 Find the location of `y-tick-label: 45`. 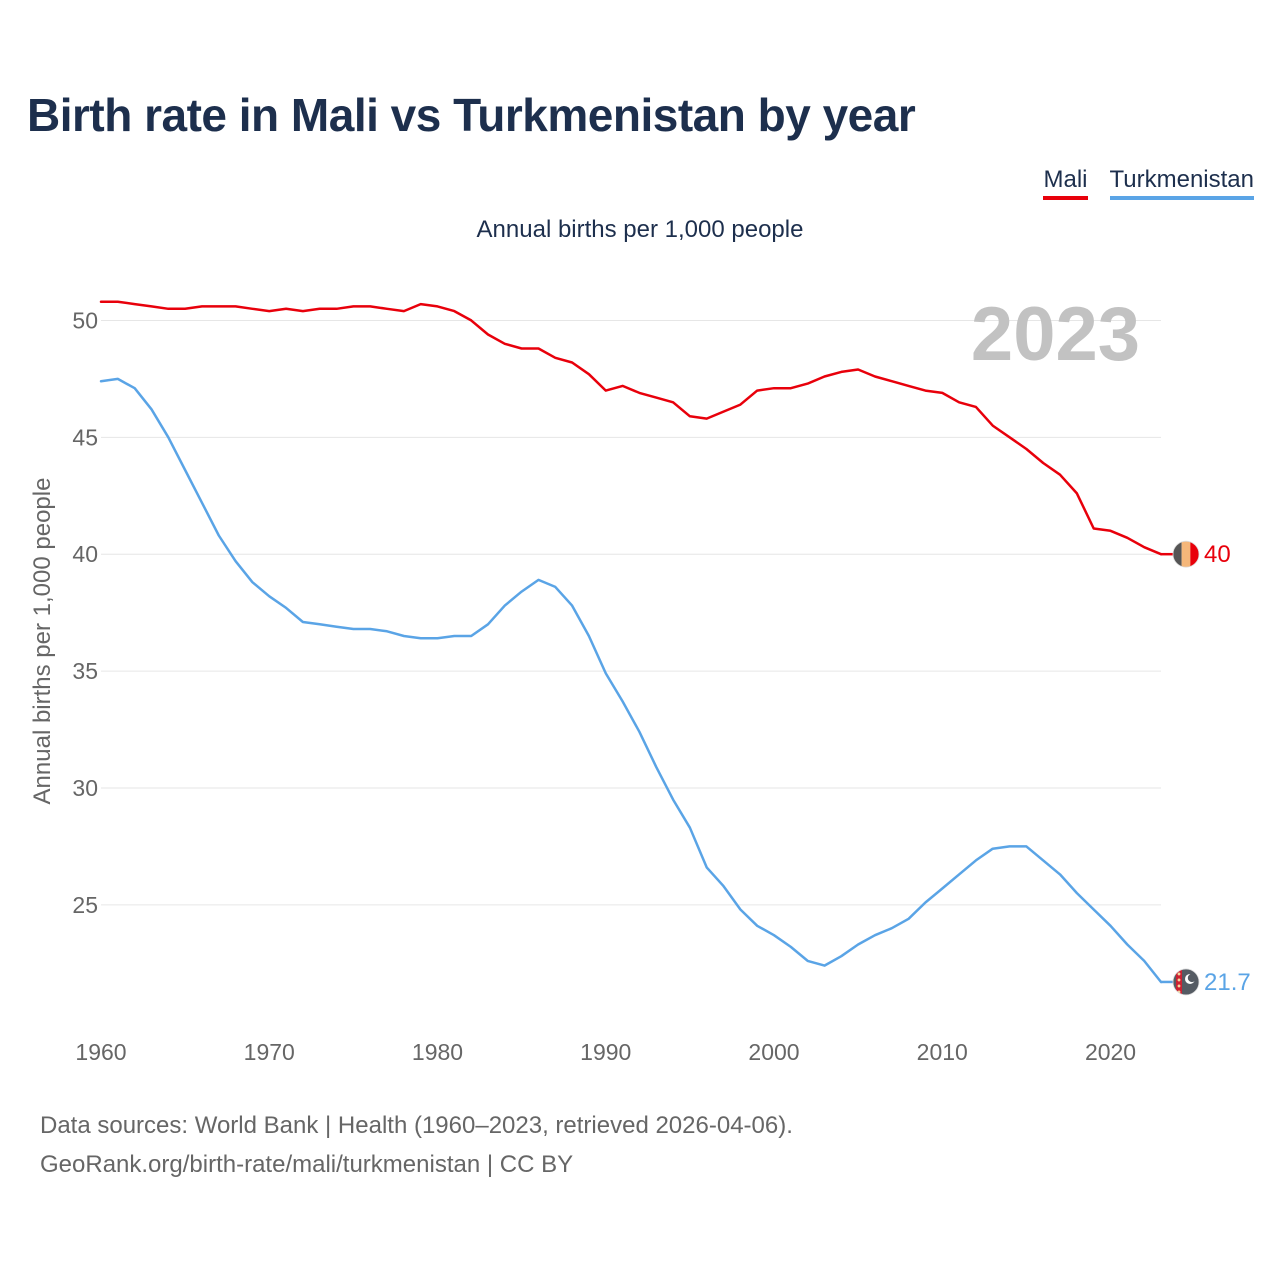

y-tick-label: 45 is located at coordinates (85, 437).